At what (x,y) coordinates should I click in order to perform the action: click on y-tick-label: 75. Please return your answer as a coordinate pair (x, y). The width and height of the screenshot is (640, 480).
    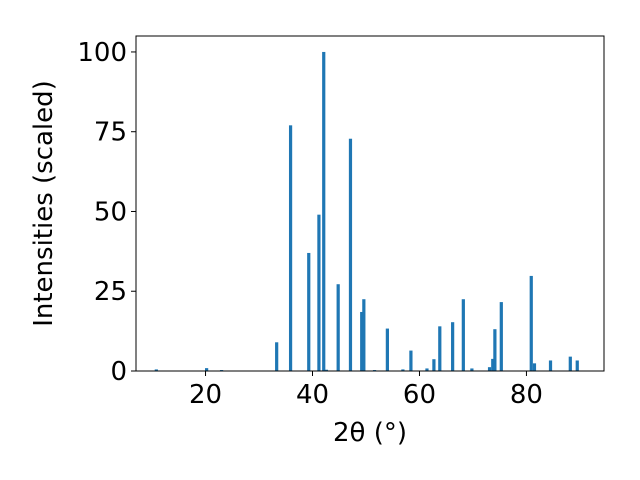
    Looking at the image, I should click on (110, 133).